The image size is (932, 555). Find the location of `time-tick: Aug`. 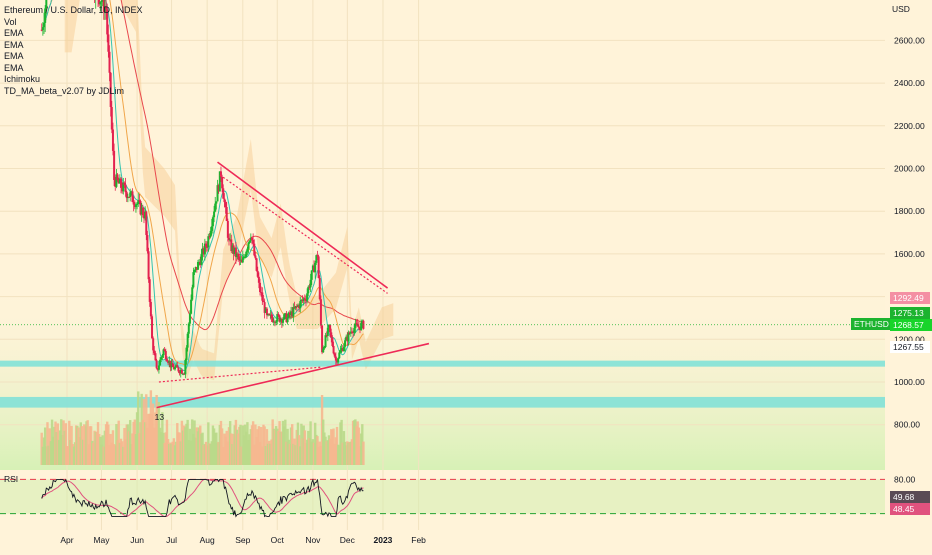

time-tick: Aug is located at coordinates (207, 540).